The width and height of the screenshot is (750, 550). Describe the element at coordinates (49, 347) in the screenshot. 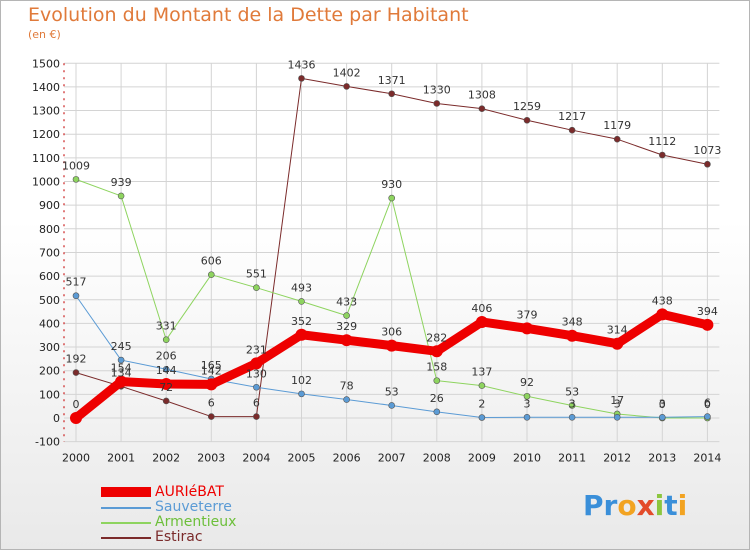

I see `y-tick-label: 300` at that location.